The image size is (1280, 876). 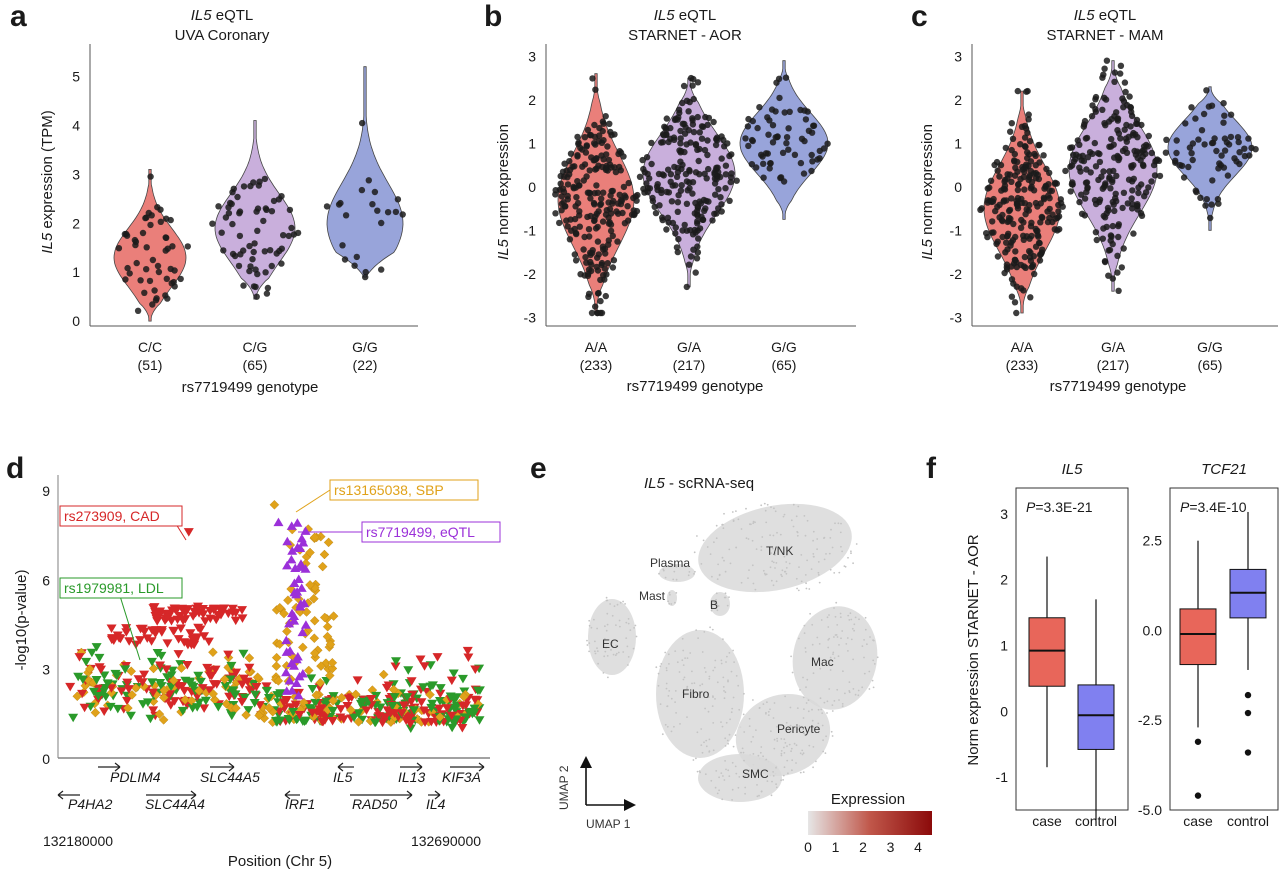 I want to click on y-tick-label: 9, so click(x=46, y=491).